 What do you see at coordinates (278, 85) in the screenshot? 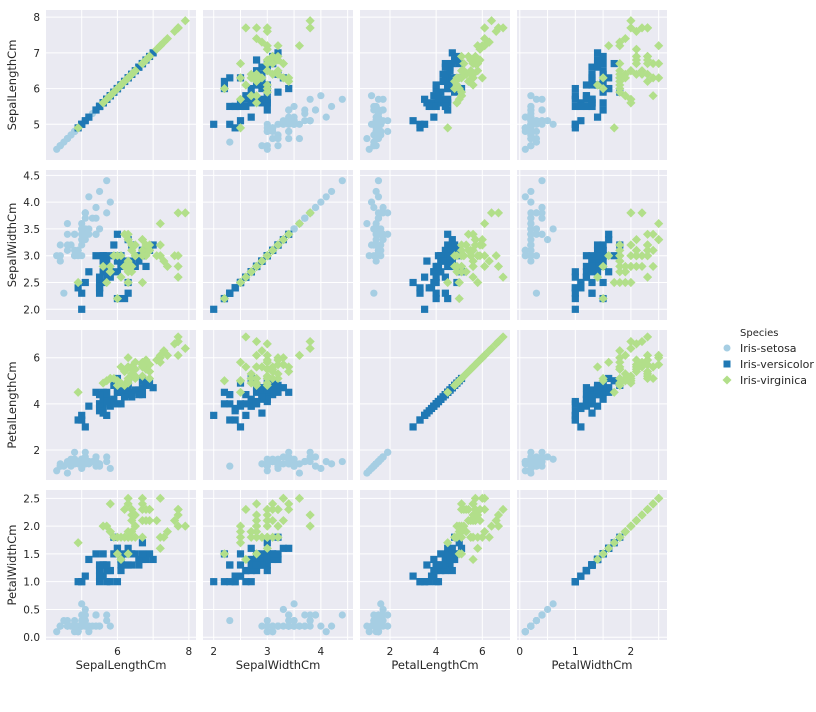
I see `subplot-SepalLengthCm-vs-SepalWidthCm` at bounding box center [278, 85].